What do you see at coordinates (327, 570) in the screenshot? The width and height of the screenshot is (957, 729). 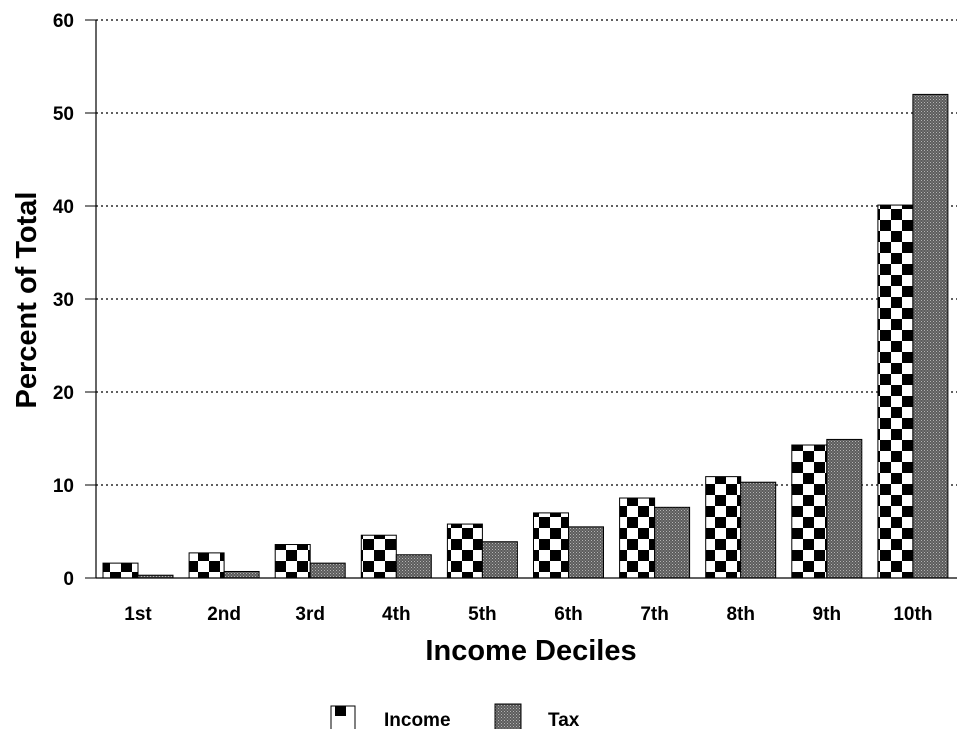 I see `tax-bar-3rd` at bounding box center [327, 570].